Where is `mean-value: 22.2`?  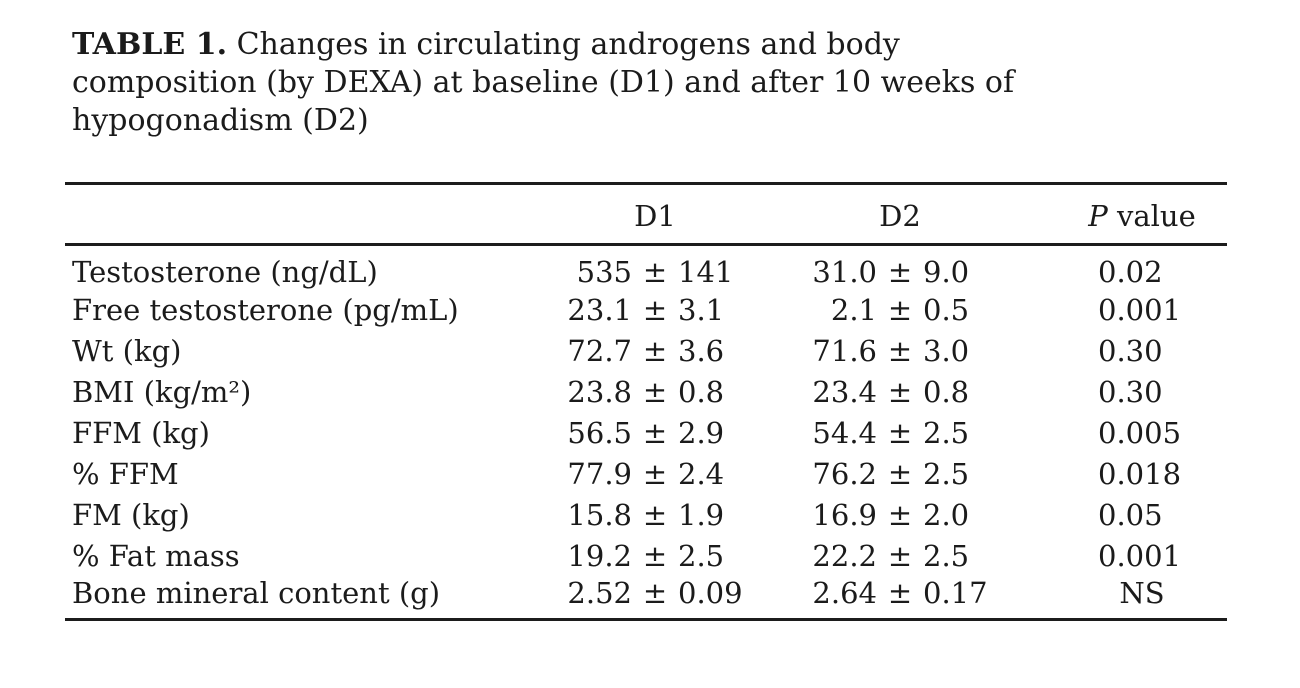 mean-value: 22.2 is located at coordinates (844, 555).